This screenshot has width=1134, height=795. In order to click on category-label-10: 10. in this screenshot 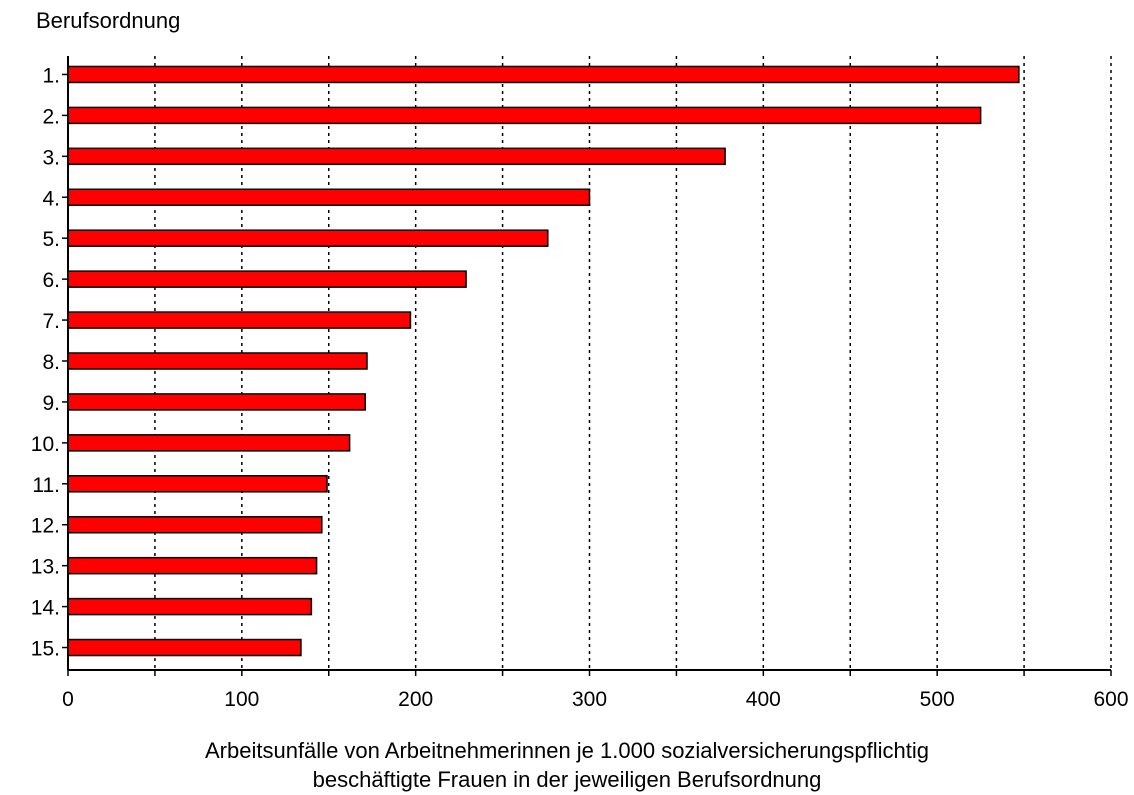, I will do `click(45, 444)`.